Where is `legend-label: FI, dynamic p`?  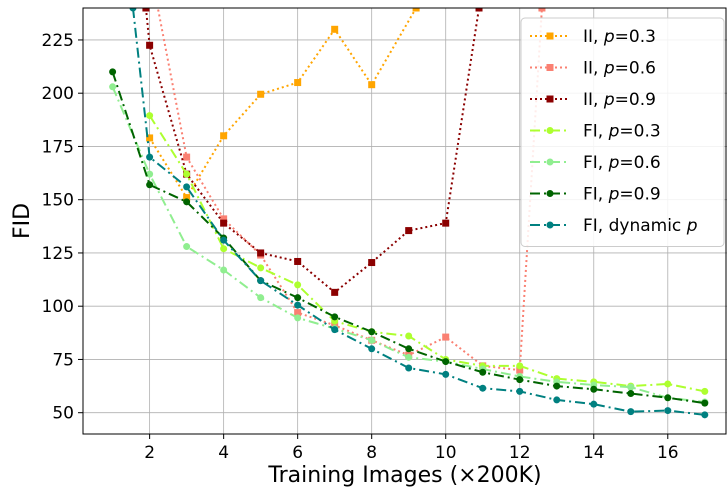 legend-label: FI, dynamic p is located at coordinates (640, 226).